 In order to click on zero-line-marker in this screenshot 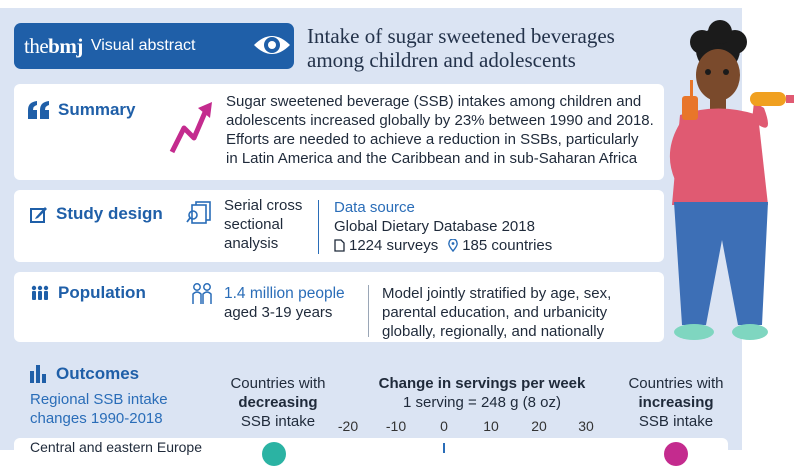, I will do `click(444, 448)`.